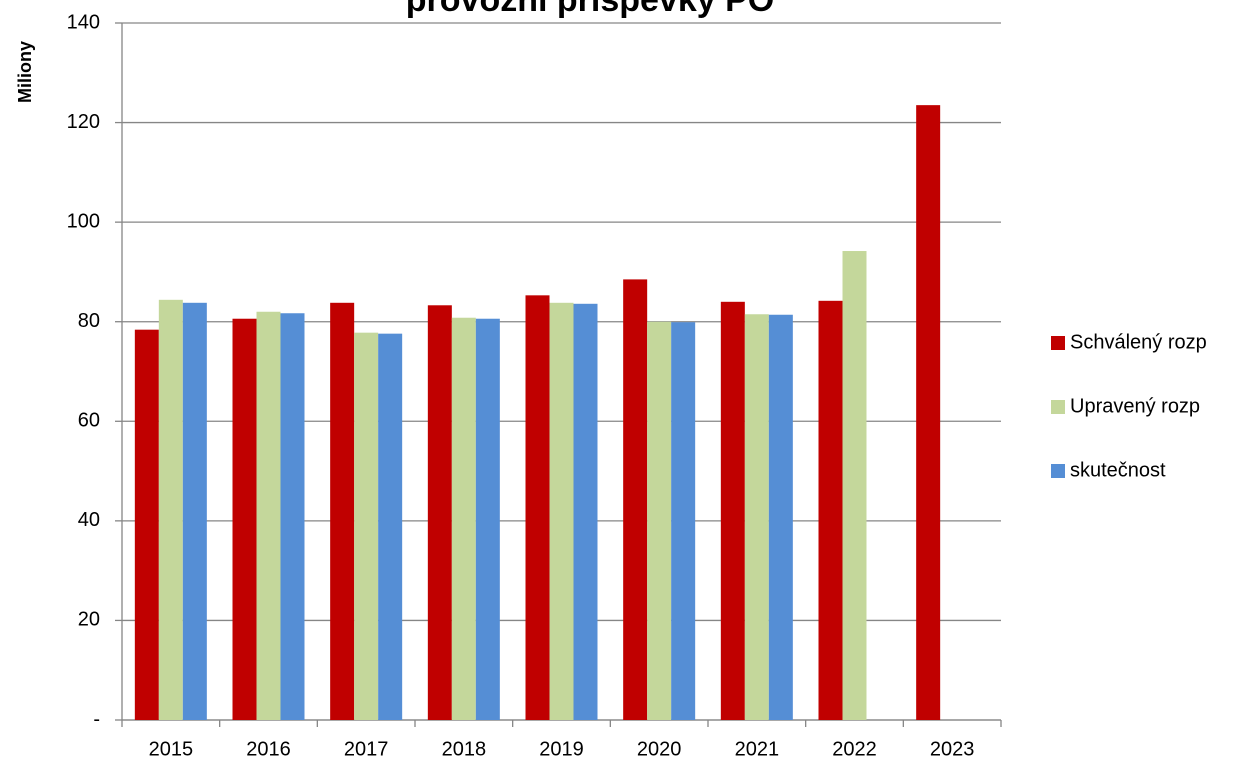  I want to click on legend-label: Upravený rozp, so click(1135, 406).